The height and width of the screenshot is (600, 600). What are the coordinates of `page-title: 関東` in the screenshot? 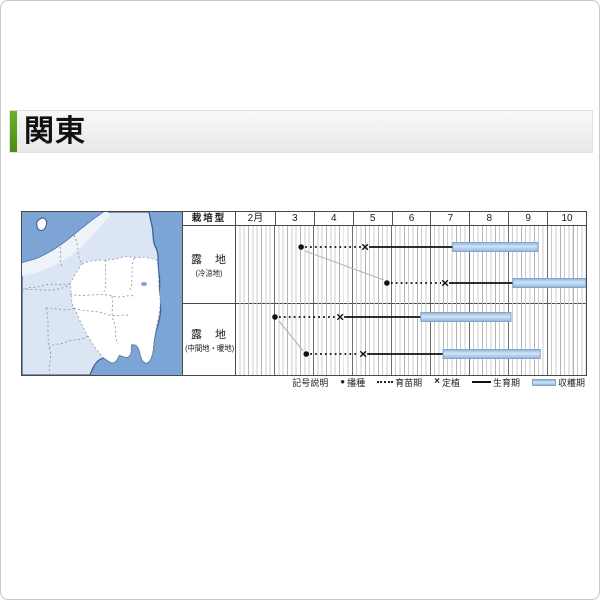 It's located at (55, 131).